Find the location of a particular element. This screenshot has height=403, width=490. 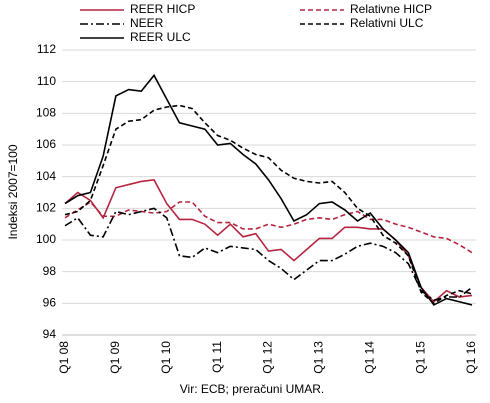

legend-label: REER ULC is located at coordinates (160, 37).